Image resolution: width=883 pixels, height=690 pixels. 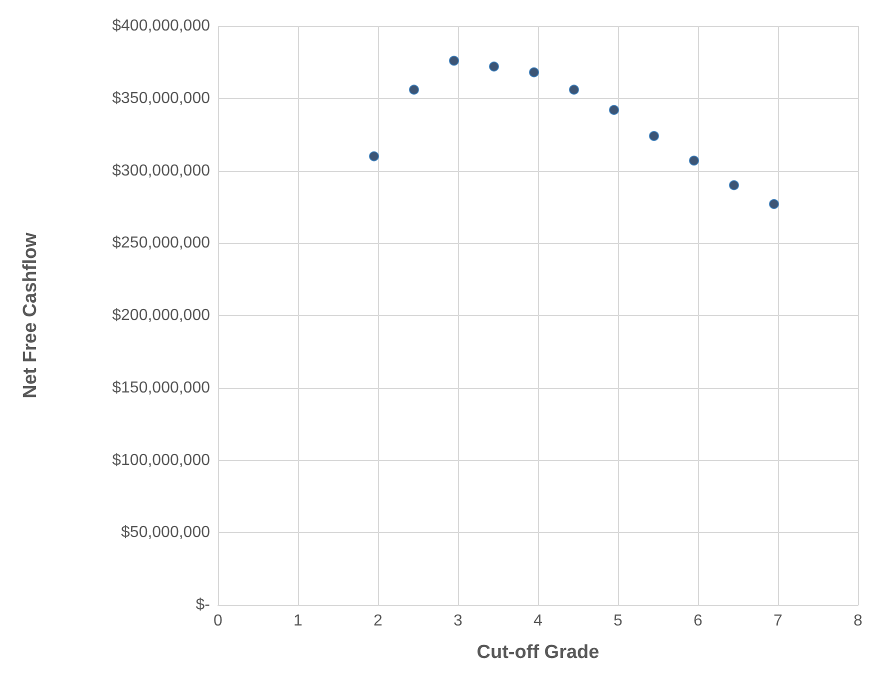 I want to click on x-tick-label: 7, so click(x=778, y=621).